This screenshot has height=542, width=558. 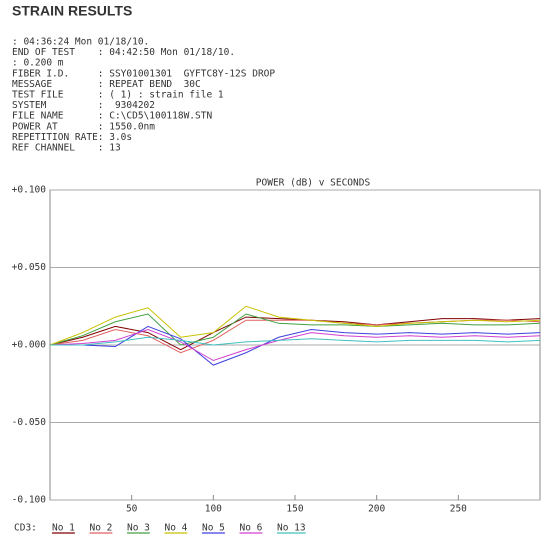 What do you see at coordinates (213, 509) in the screenshot?
I see `x-tick-label: 100` at bounding box center [213, 509].